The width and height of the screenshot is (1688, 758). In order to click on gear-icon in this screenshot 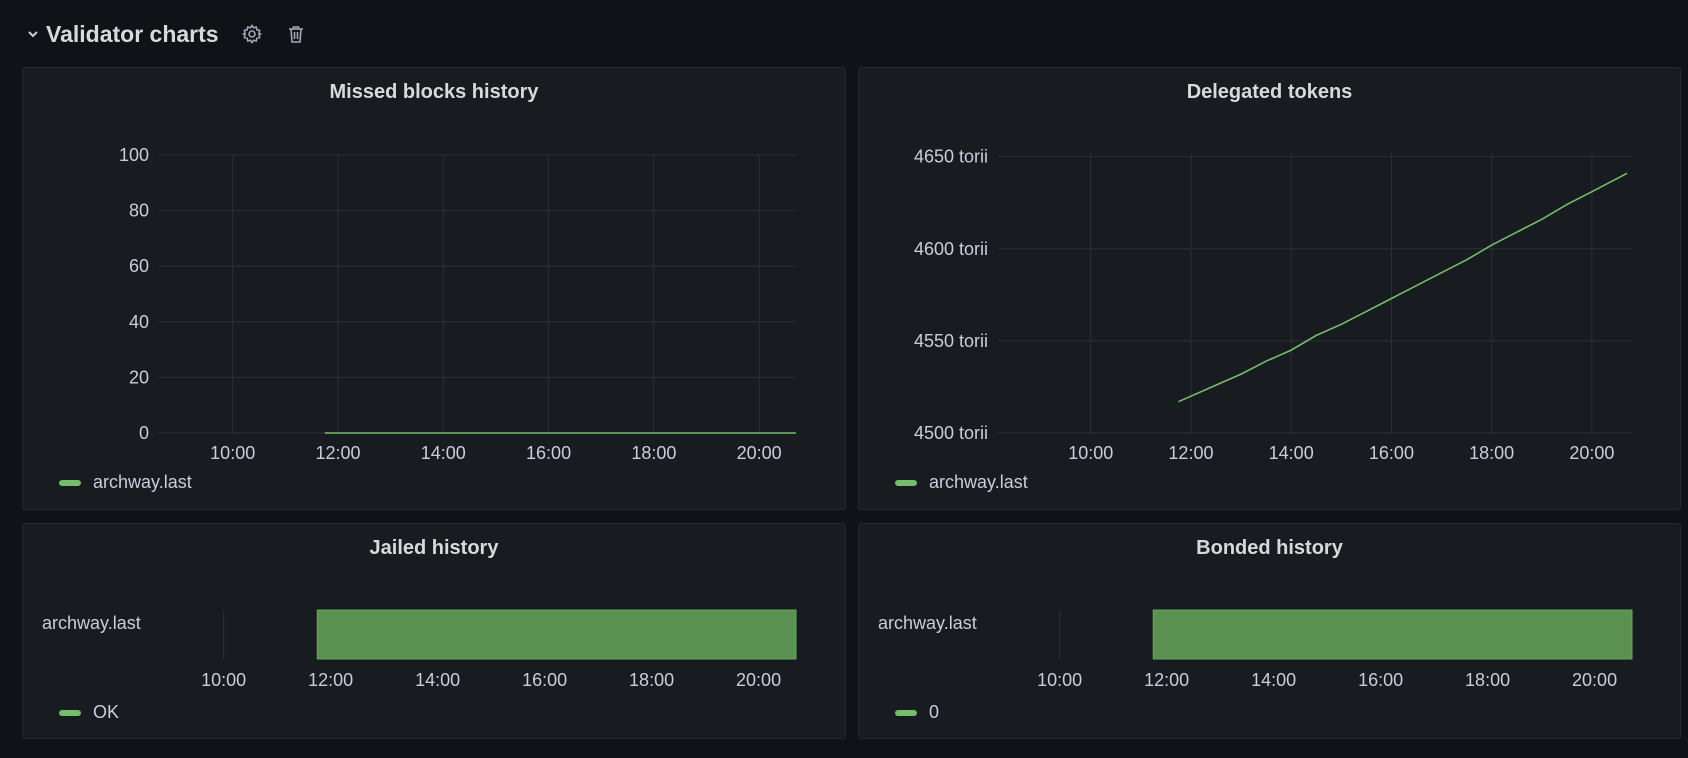, I will do `click(252, 34)`.